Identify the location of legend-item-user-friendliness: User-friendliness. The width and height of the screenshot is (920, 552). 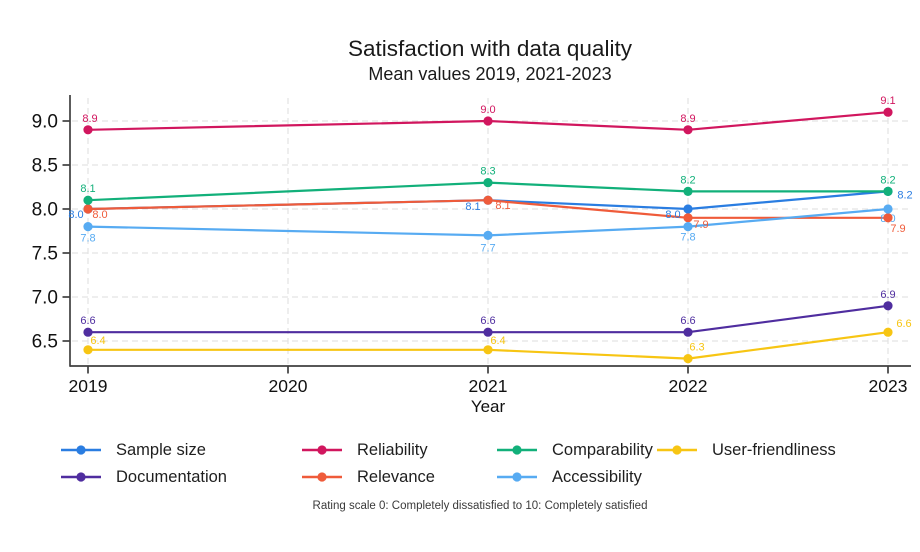
(746, 450).